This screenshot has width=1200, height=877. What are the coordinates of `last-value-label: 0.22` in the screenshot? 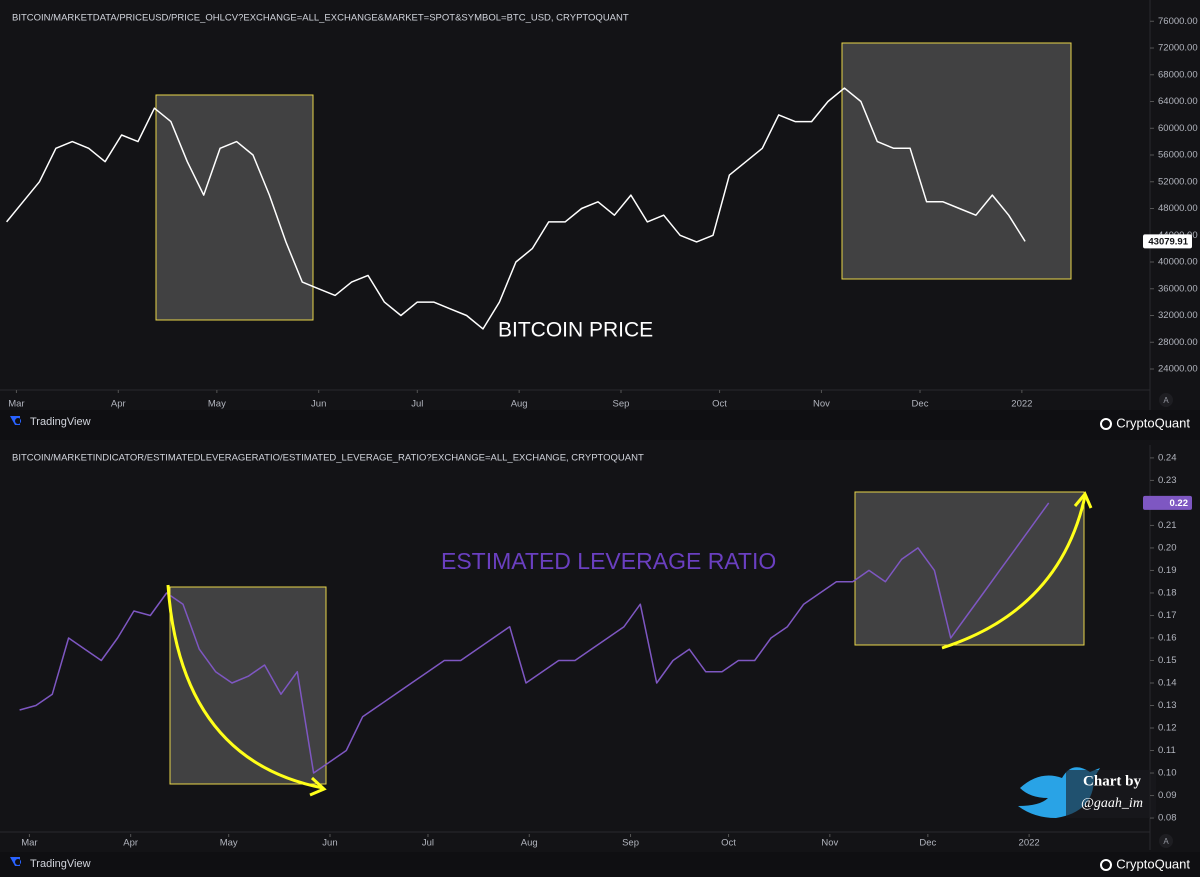 It's located at (1179, 503).